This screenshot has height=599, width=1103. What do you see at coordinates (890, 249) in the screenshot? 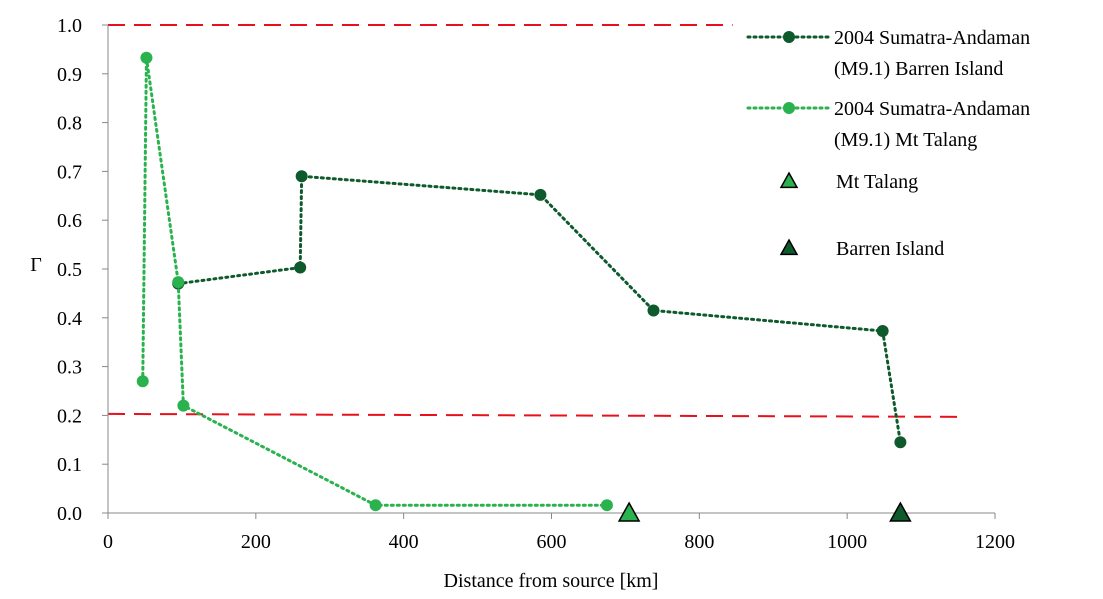
I see `legend-label: Barren Island` at bounding box center [890, 249].